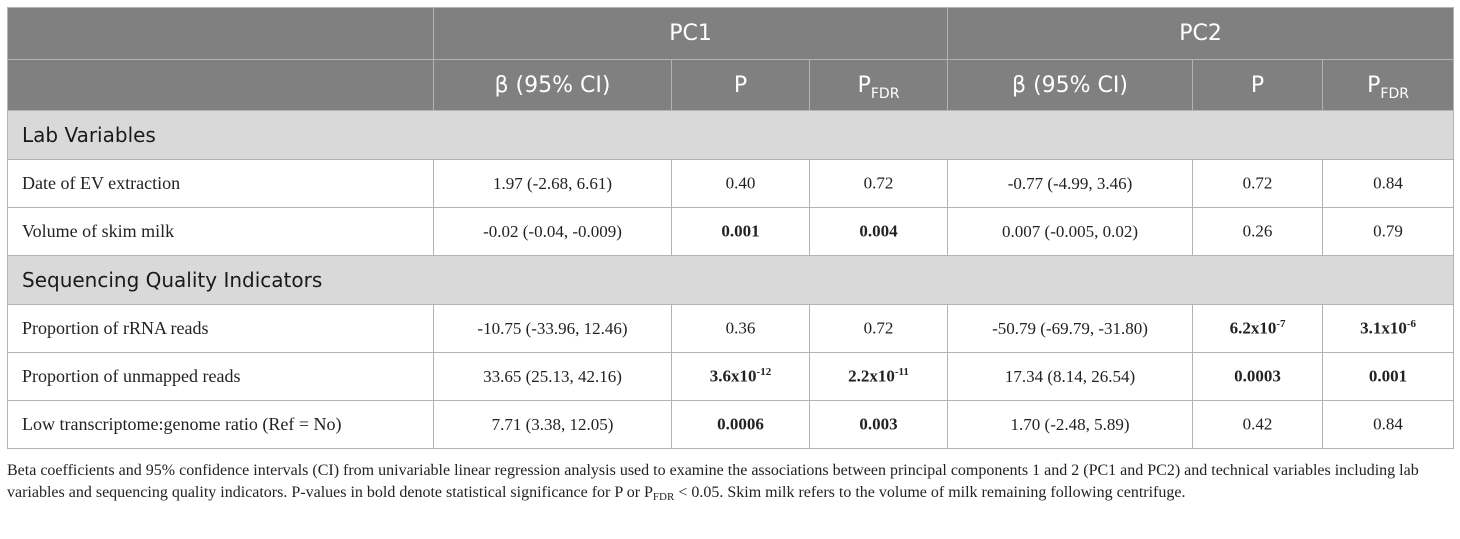 Image resolution: width=1460 pixels, height=539 pixels. I want to click on pc2-p-cell: 0.42, so click(1258, 424).